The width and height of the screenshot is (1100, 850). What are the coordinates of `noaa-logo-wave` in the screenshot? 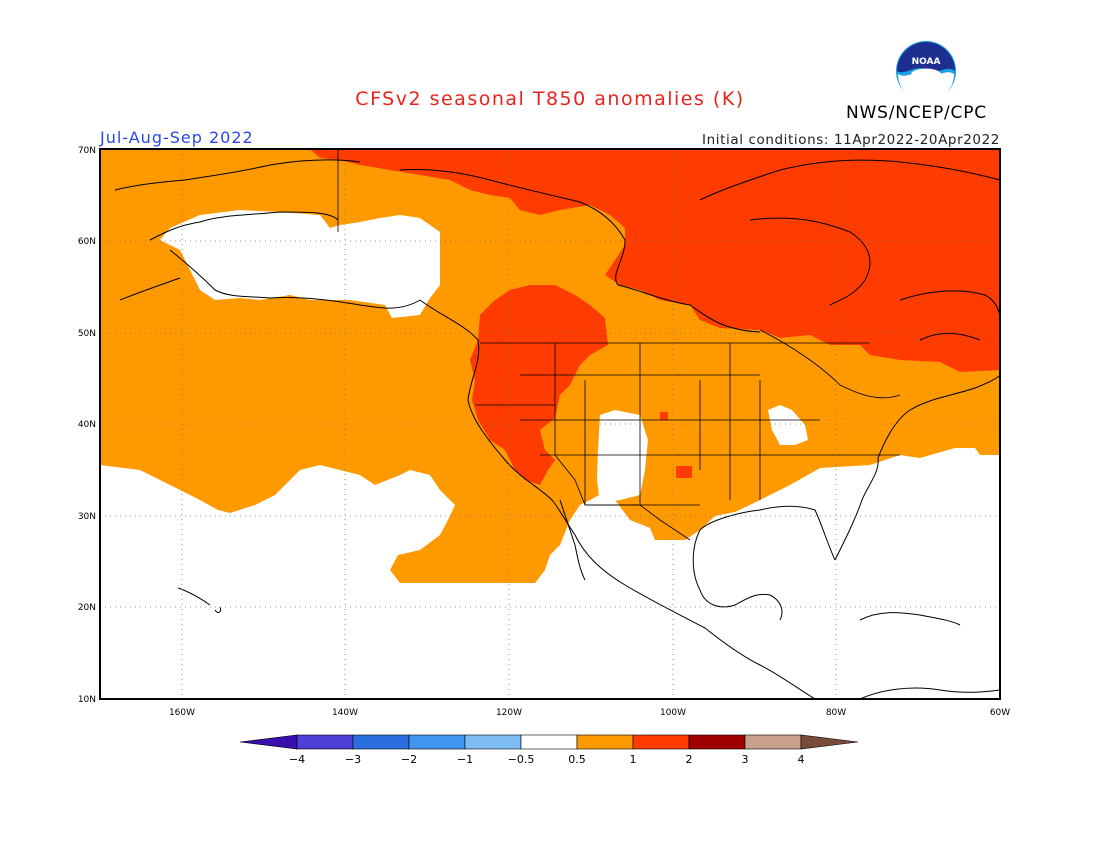 It's located at (926, 87).